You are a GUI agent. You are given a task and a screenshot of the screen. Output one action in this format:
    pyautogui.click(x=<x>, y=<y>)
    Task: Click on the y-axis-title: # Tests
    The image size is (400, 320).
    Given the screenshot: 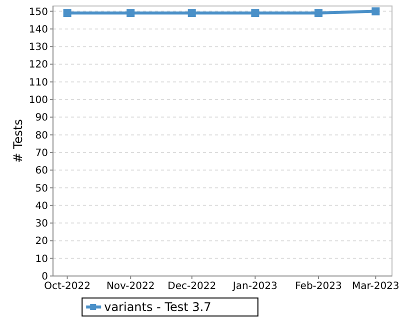 What is the action you would take?
    pyautogui.click(x=18, y=141)
    